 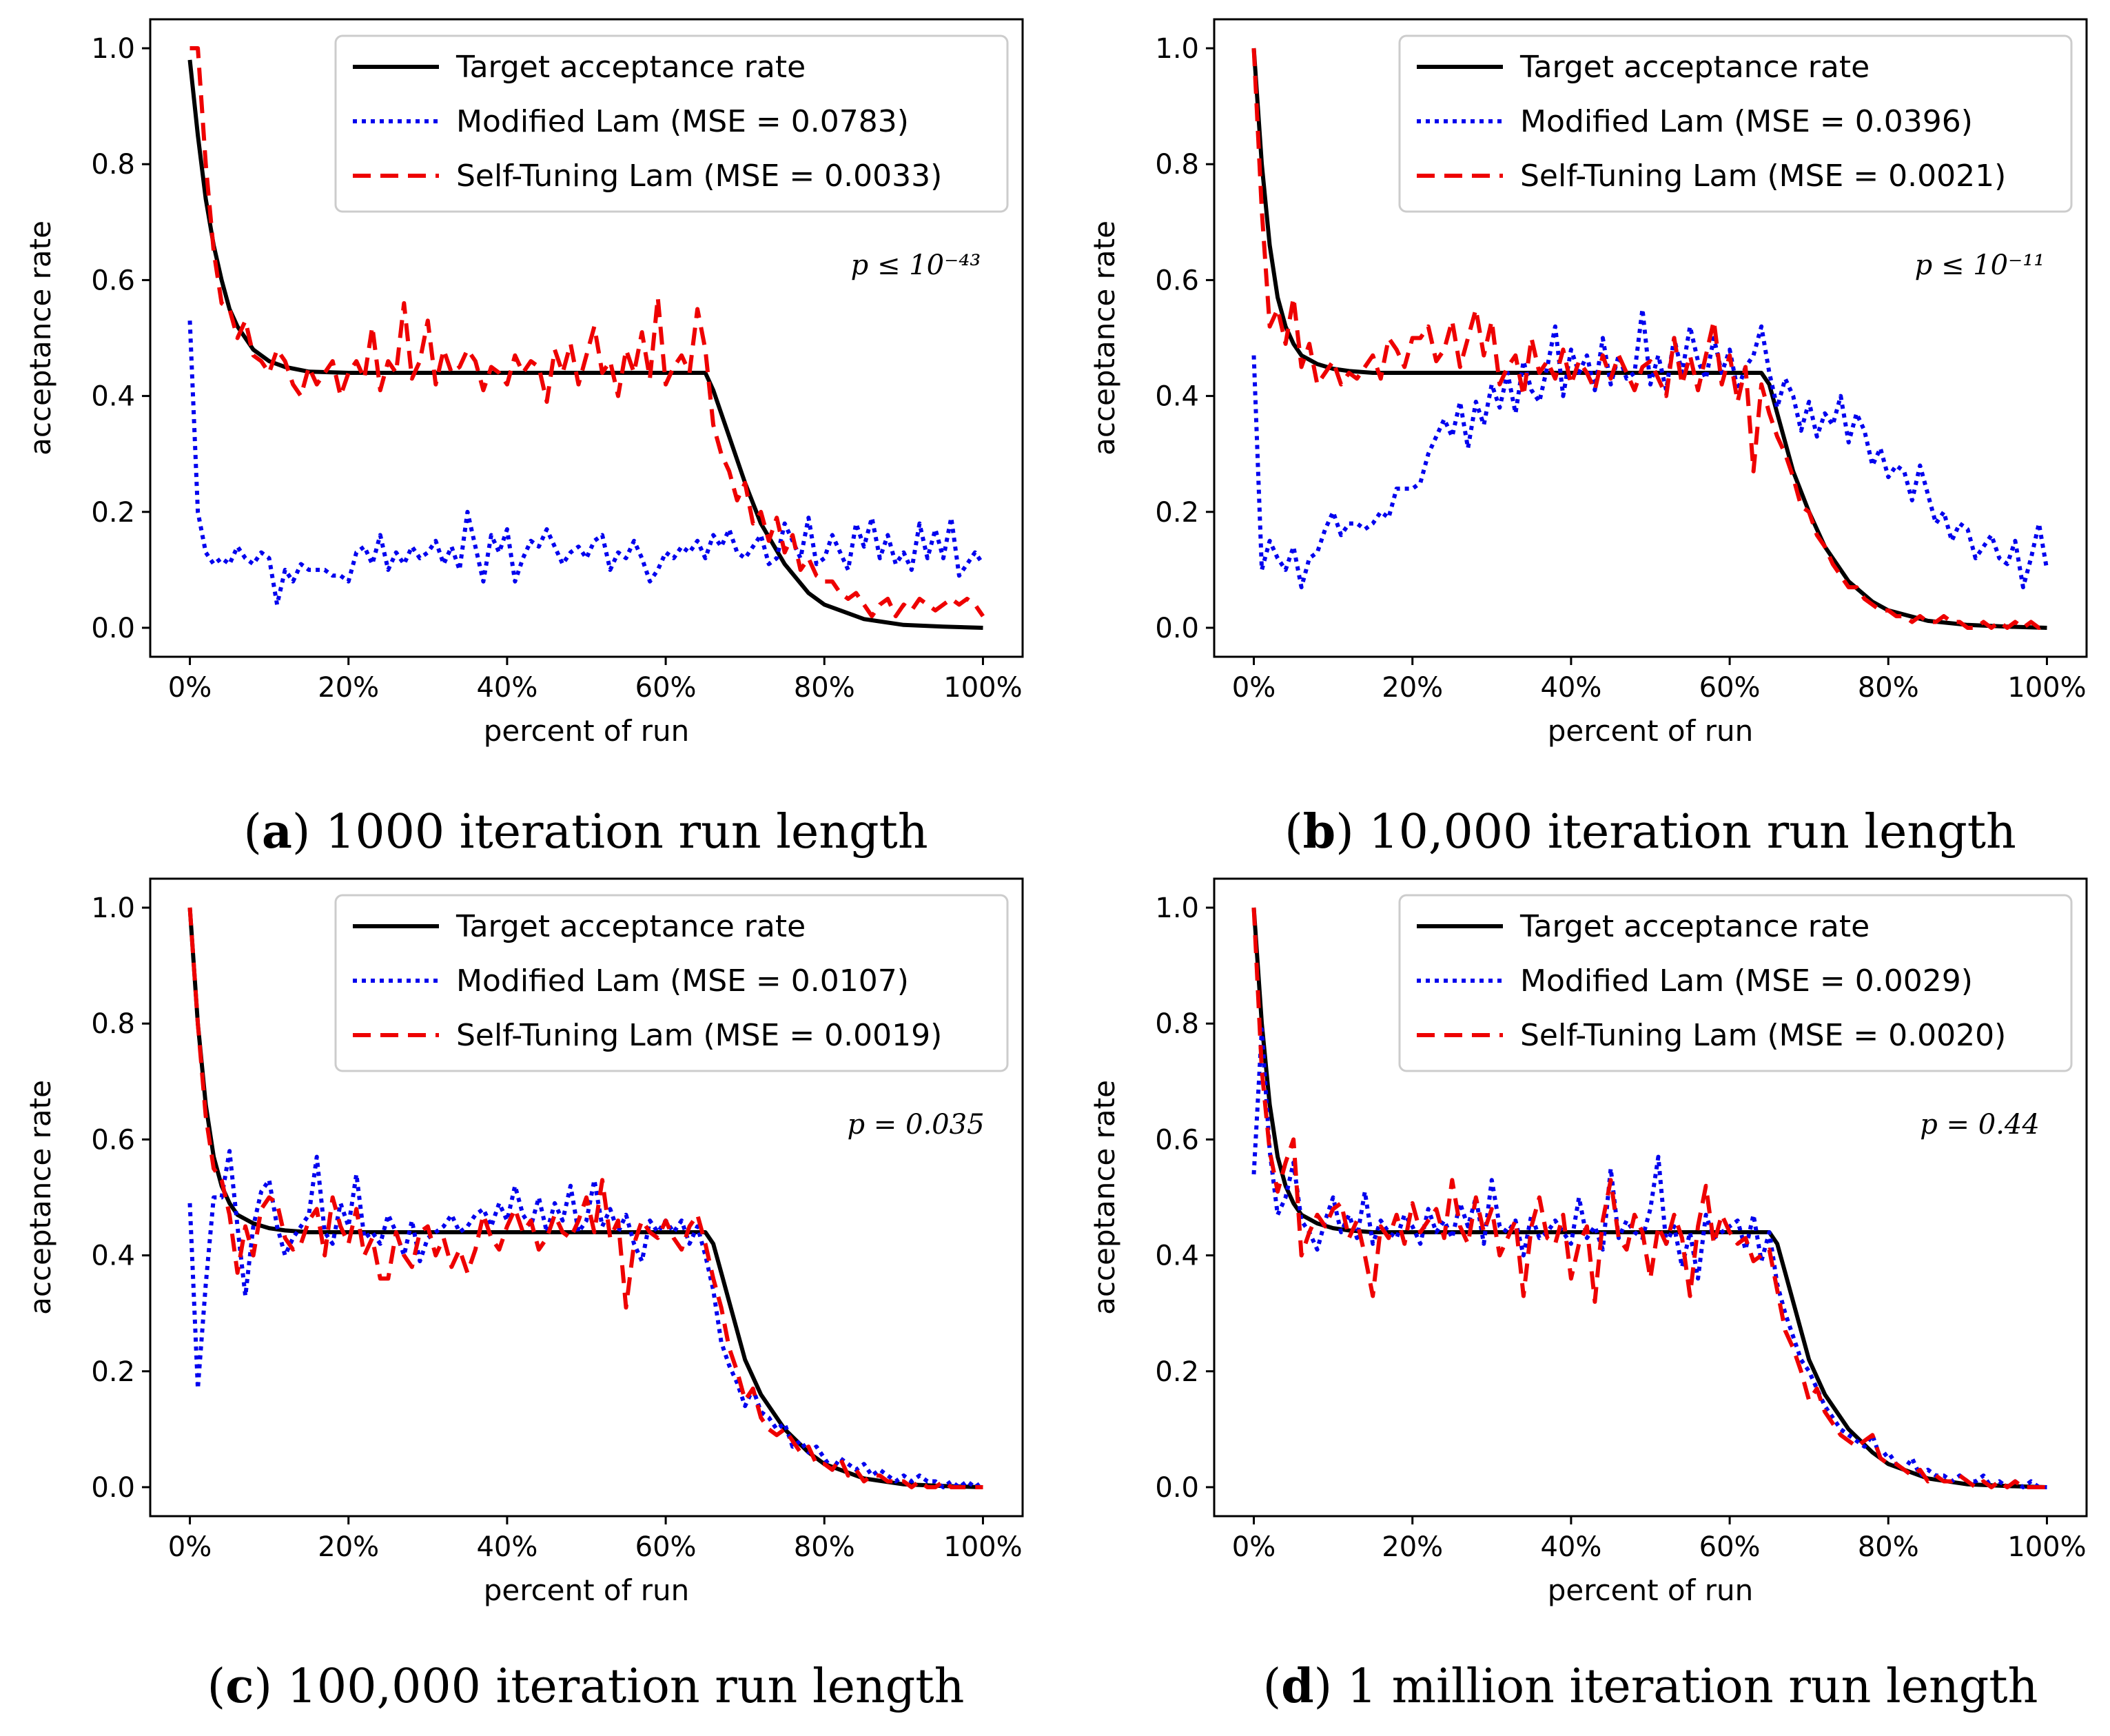 What do you see at coordinates (699, 176) in the screenshot?
I see `legend-label-selftuning: Self-Tuning Lam (MSE = 0.0033)` at bounding box center [699, 176].